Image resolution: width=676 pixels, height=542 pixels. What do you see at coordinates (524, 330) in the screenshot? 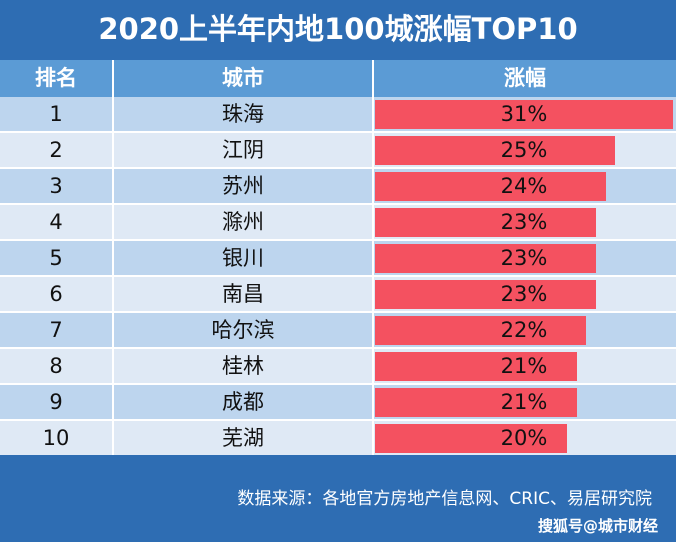
I see `growth-label: 22%` at bounding box center [524, 330].